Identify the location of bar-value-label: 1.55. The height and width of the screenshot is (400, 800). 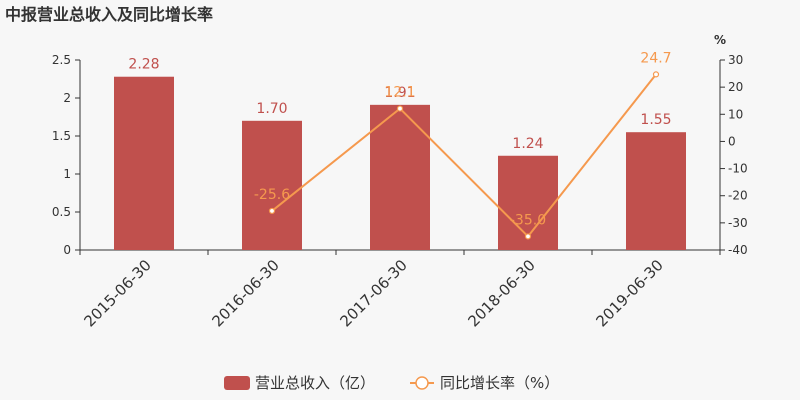
(655, 120).